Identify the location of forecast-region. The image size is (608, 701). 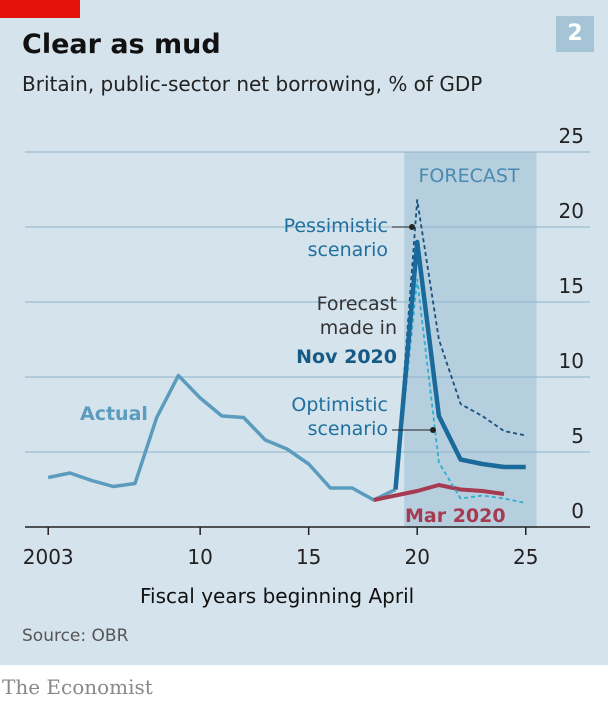
(470, 339).